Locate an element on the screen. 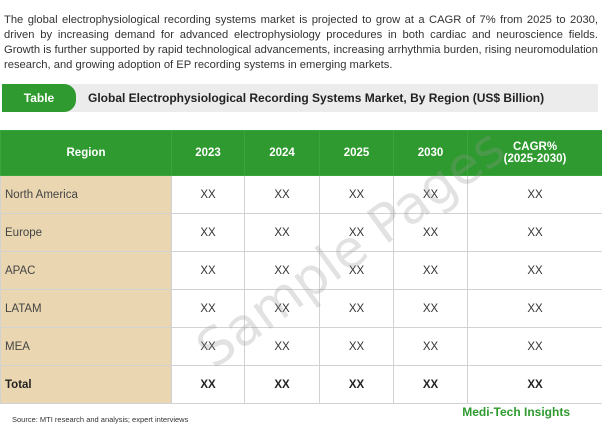  table-row: Europe XX XX XX XX XX is located at coordinates (301, 232).